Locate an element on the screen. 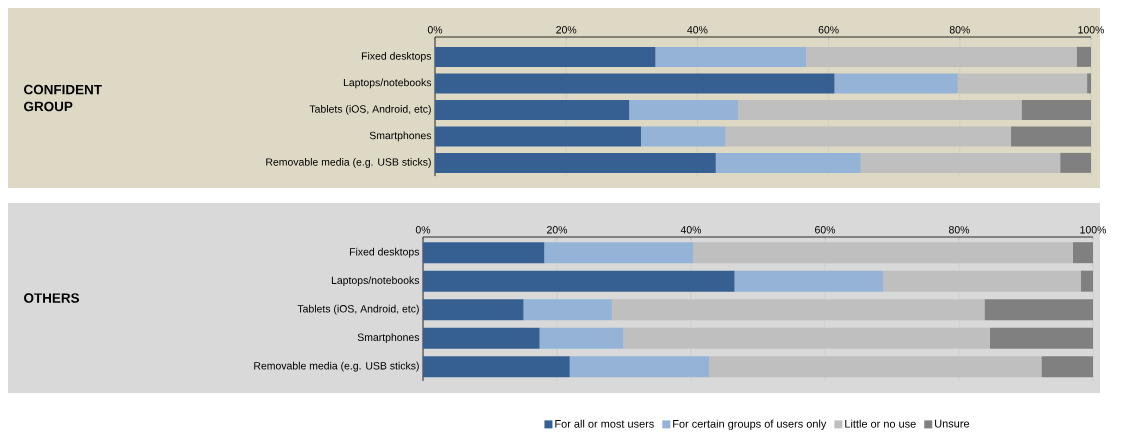 The width and height of the screenshot is (1121, 434). legend-label: For all or most users is located at coordinates (604, 423).